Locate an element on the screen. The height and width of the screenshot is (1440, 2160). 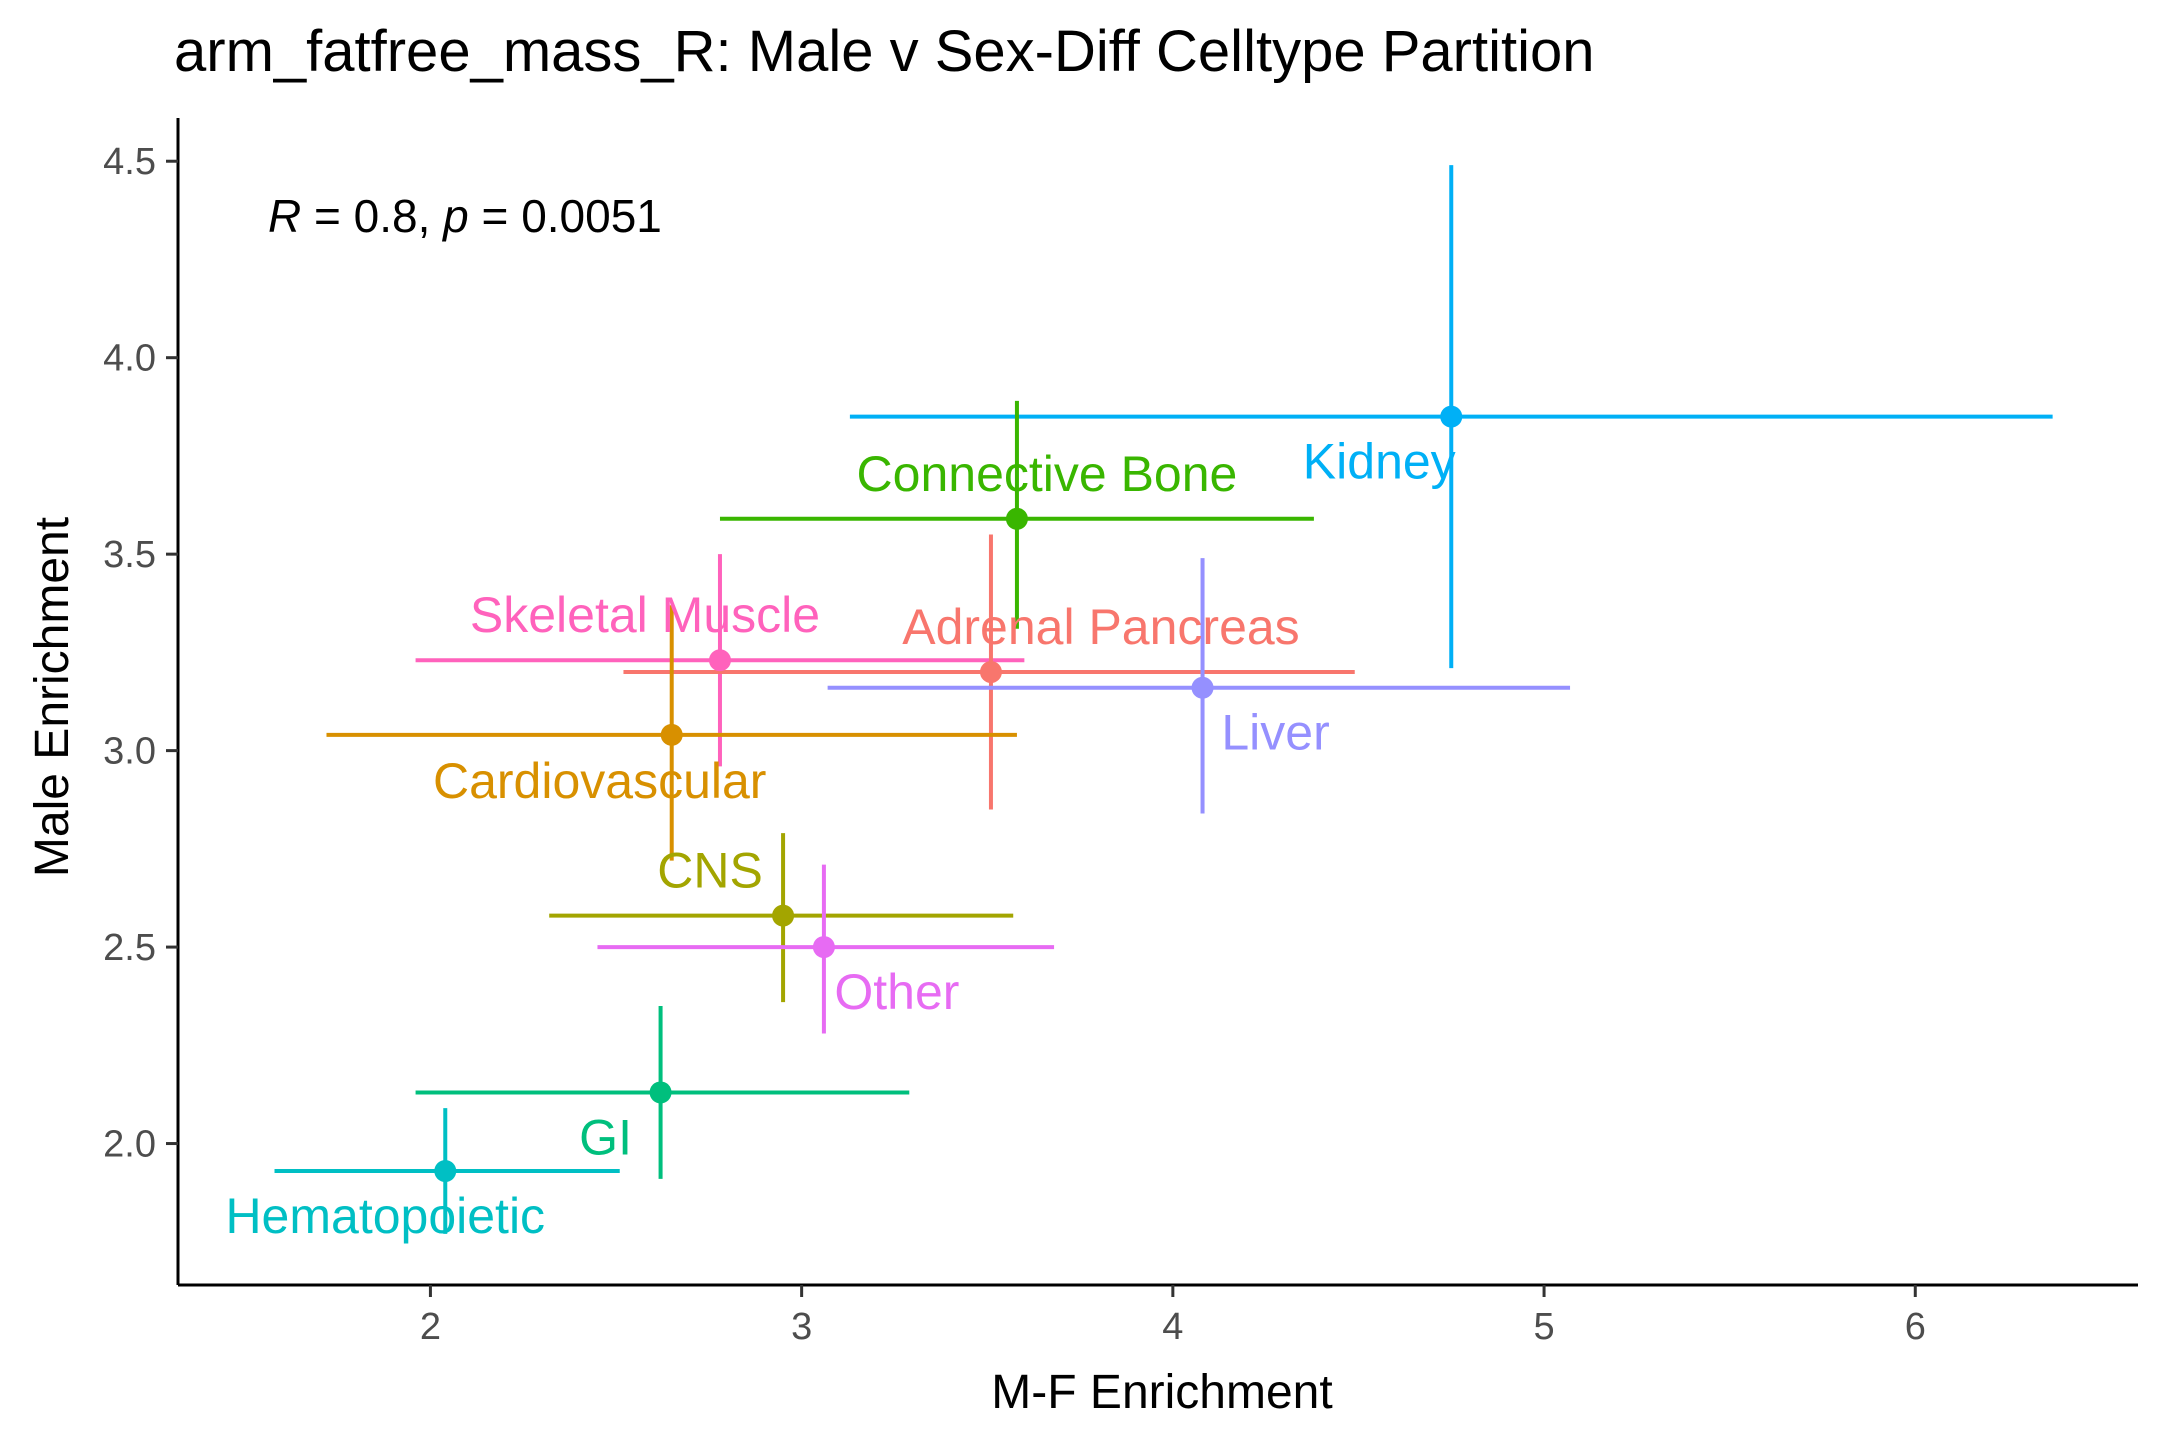
point-label: Skeletal Muscle is located at coordinates (645, 615).